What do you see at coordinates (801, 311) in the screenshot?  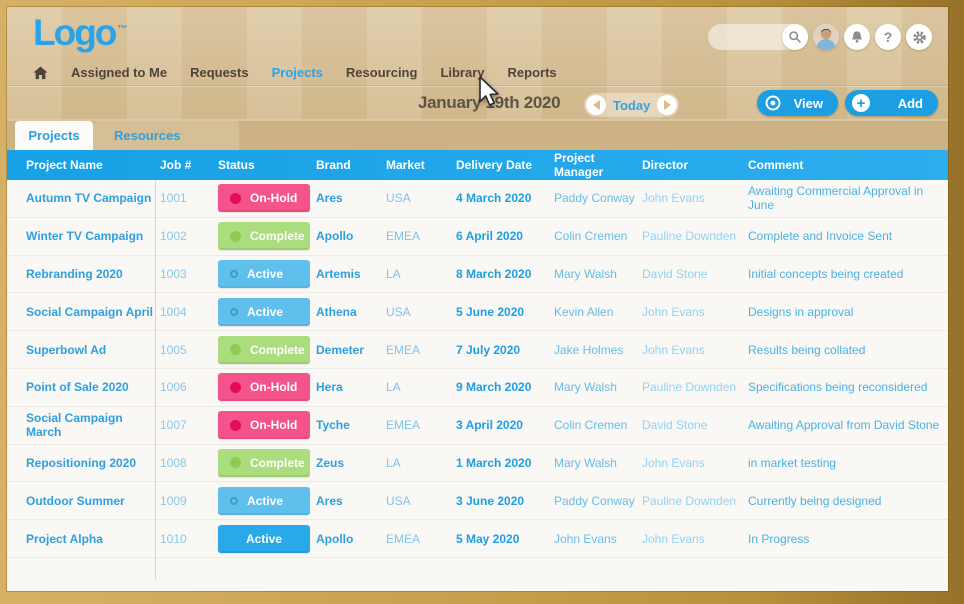 I see `cell-comment: Designs in approval` at bounding box center [801, 311].